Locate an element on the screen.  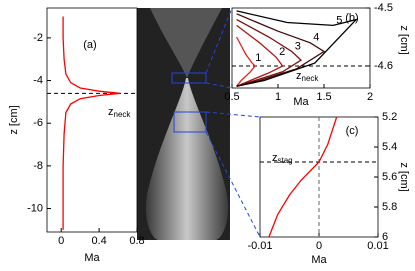
y-tick-label: -2 is located at coordinates (38, 38).